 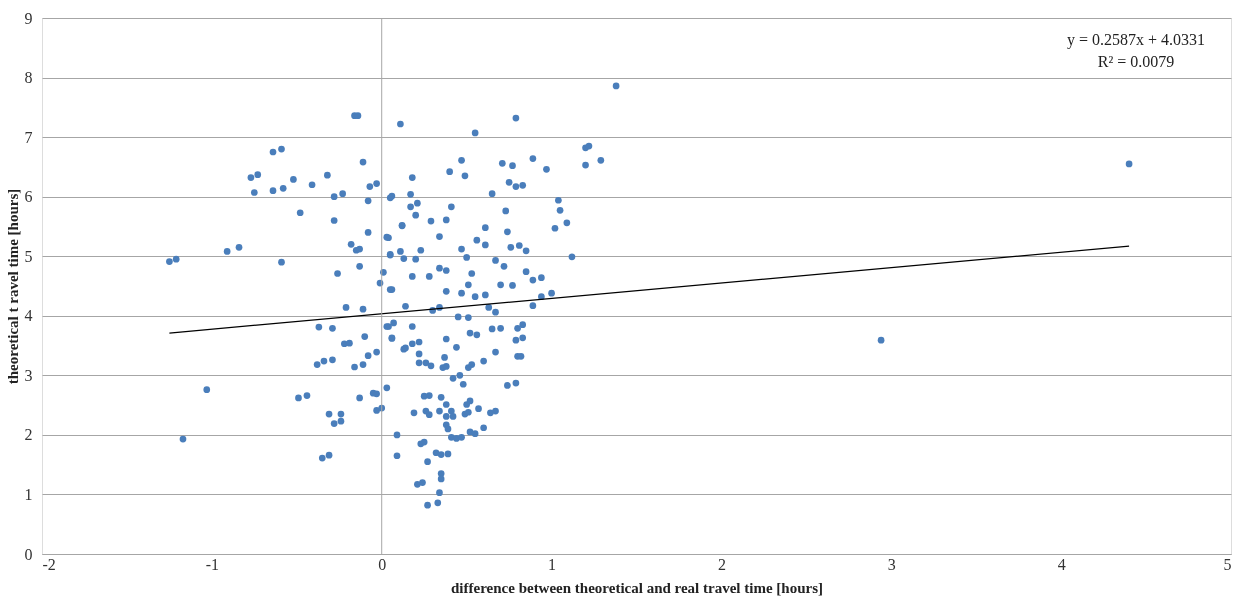 I want to click on y-tick-label: 2, so click(x=28, y=435).